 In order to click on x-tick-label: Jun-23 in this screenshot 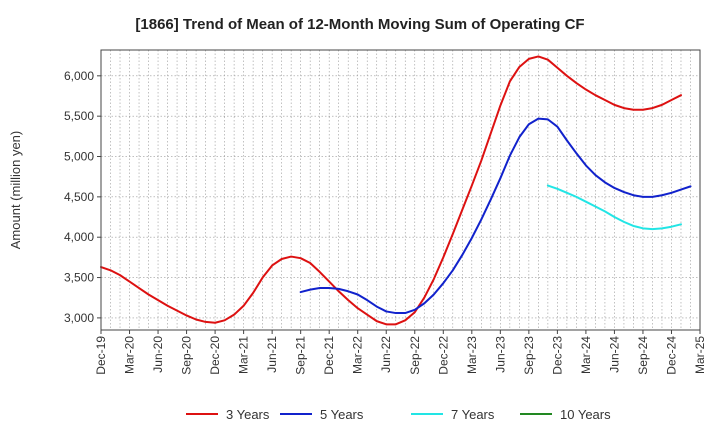, I will do `click(500, 354)`.